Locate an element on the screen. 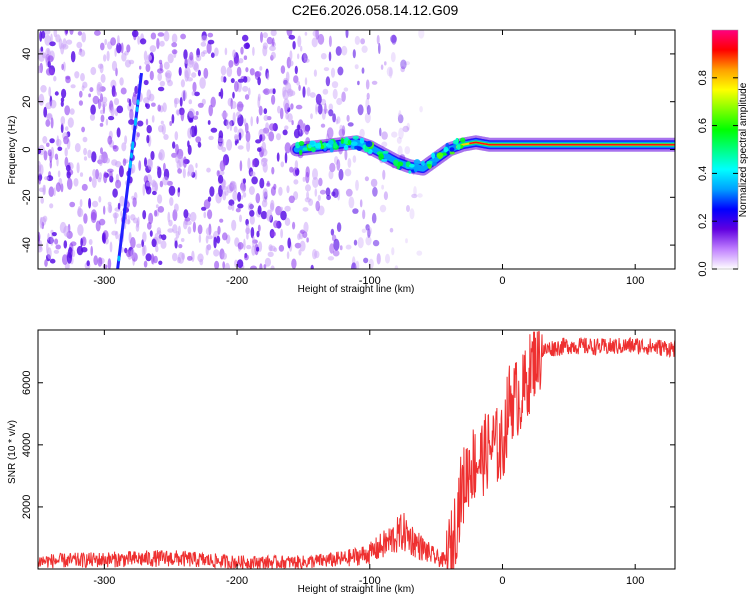  colorbar-ticks: 0.0 0.2 0.4 0.6 0.8 is located at coordinates (717, 173).